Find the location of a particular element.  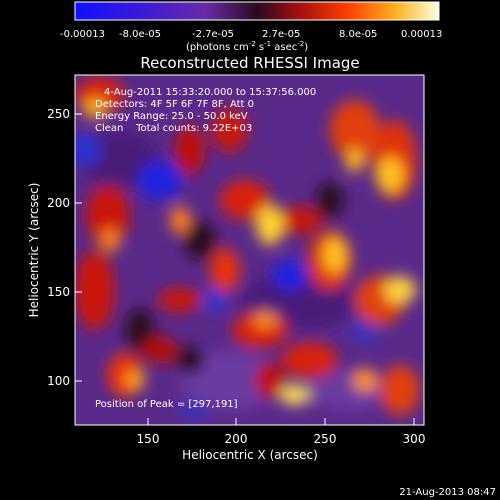

footer-date: 21-Aug-2013 08:47 is located at coordinates (447, 492).